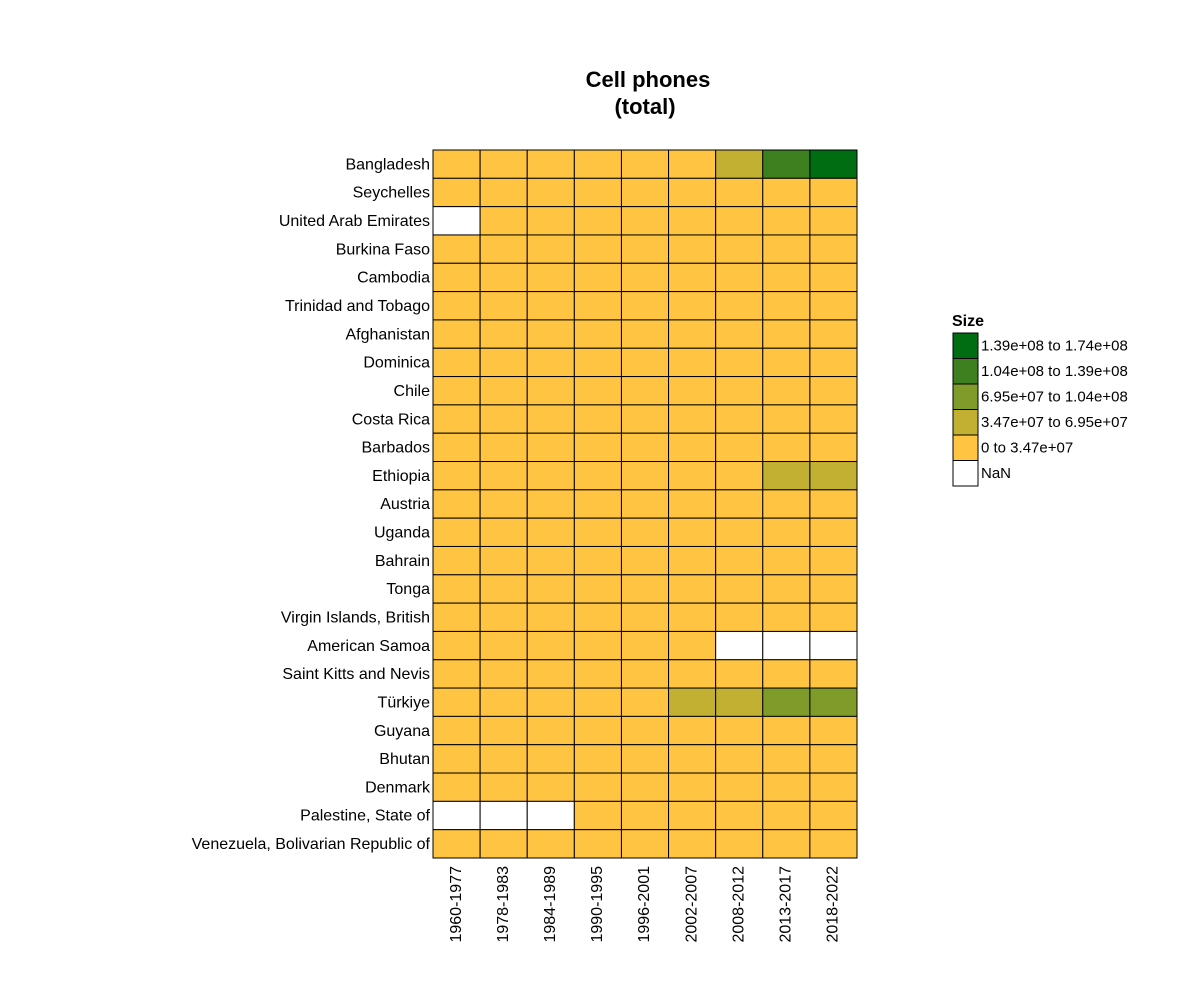 This screenshot has width=1200, height=1000. I want to click on legend-title: Size, so click(968, 321).